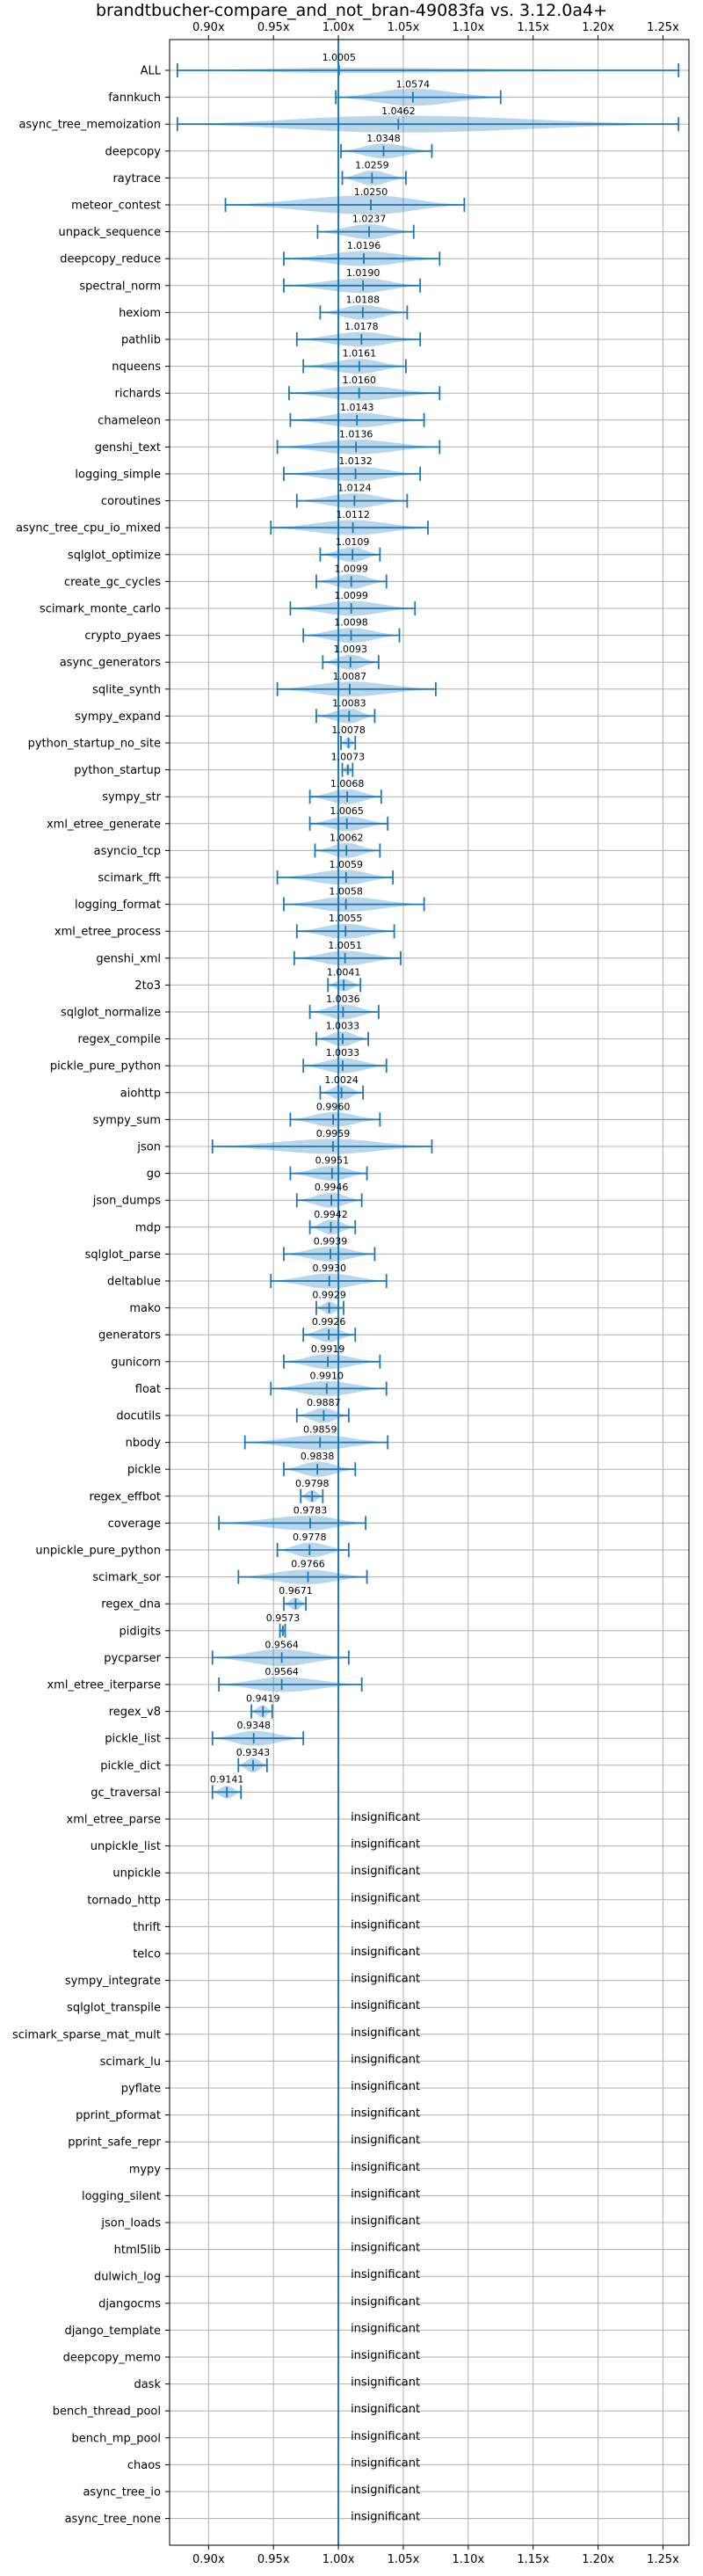 Image resolution: width=703 pixels, height=2576 pixels. Describe the element at coordinates (347, 784) in the screenshot. I see `value-label-sympy-str: 1.0068` at that location.